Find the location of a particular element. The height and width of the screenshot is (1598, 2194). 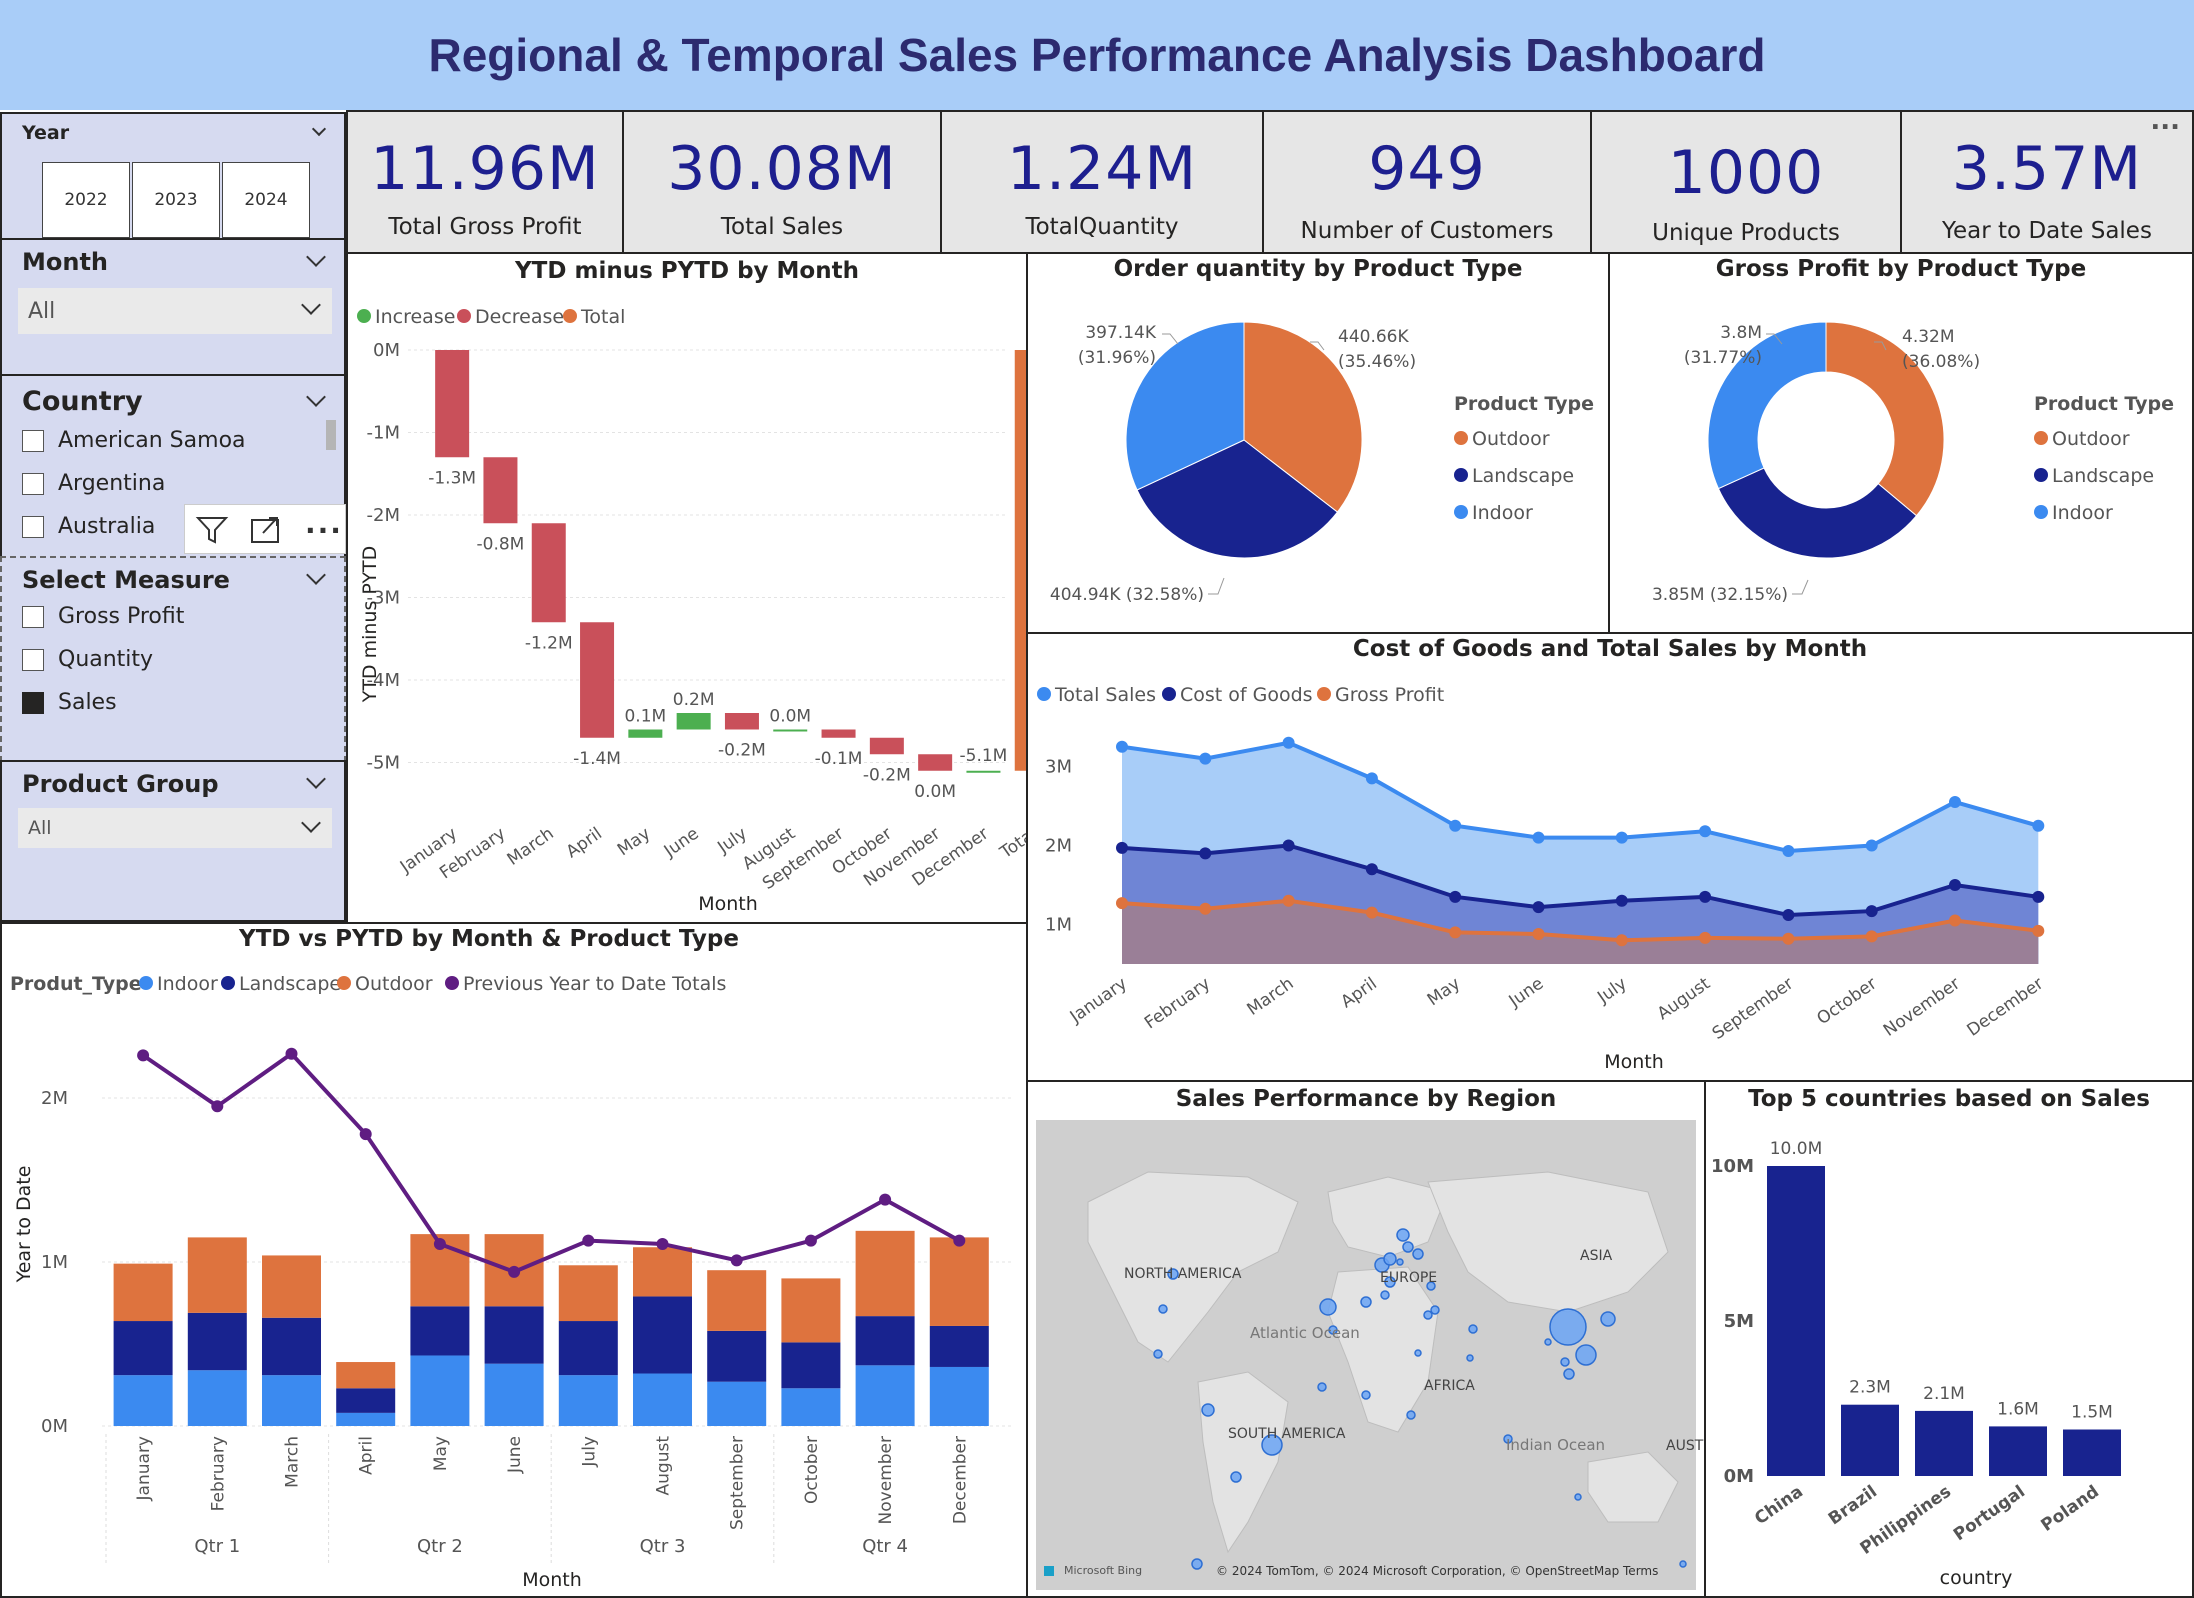

data-label: 1.6M is located at coordinates (2018, 1409).